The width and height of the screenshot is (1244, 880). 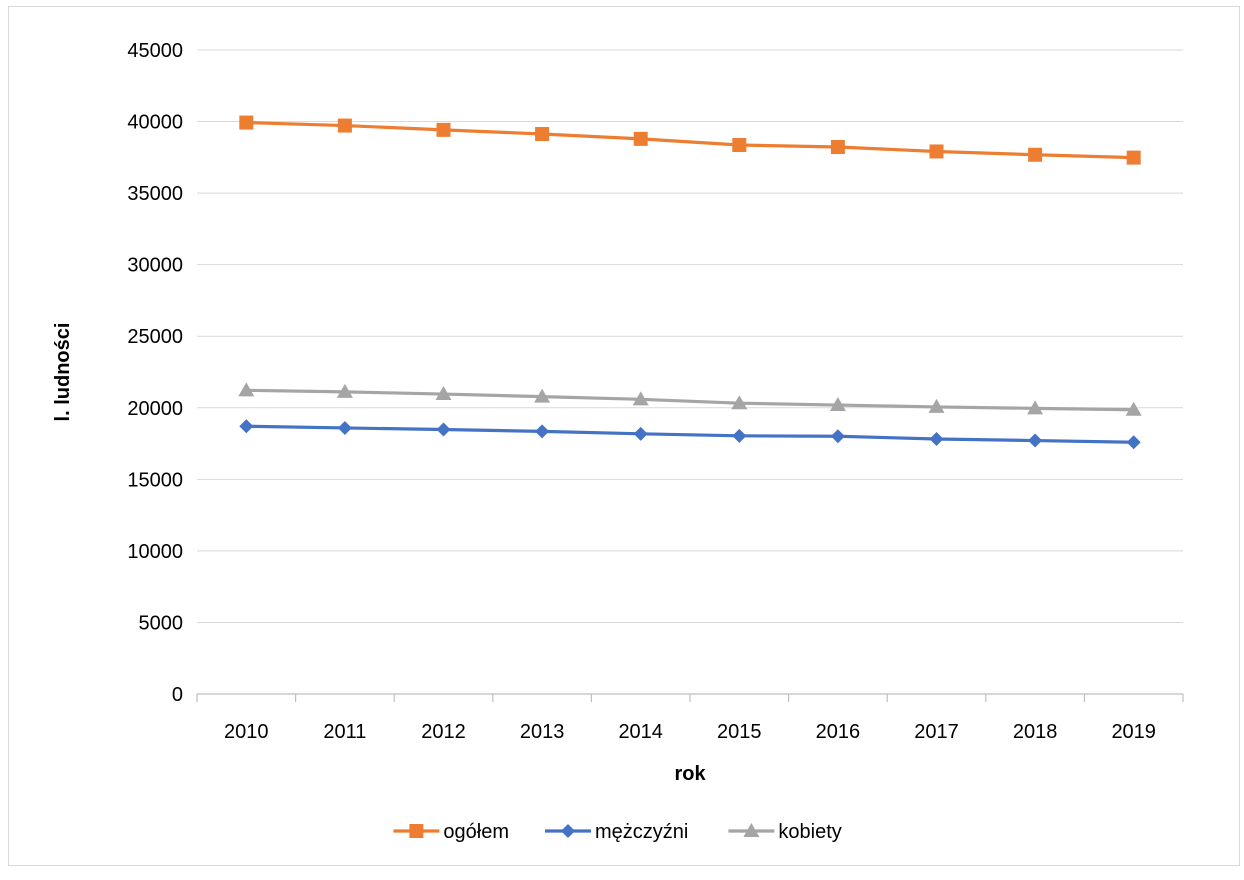 I want to click on legend-item-2: kobiety, so click(x=785, y=832).